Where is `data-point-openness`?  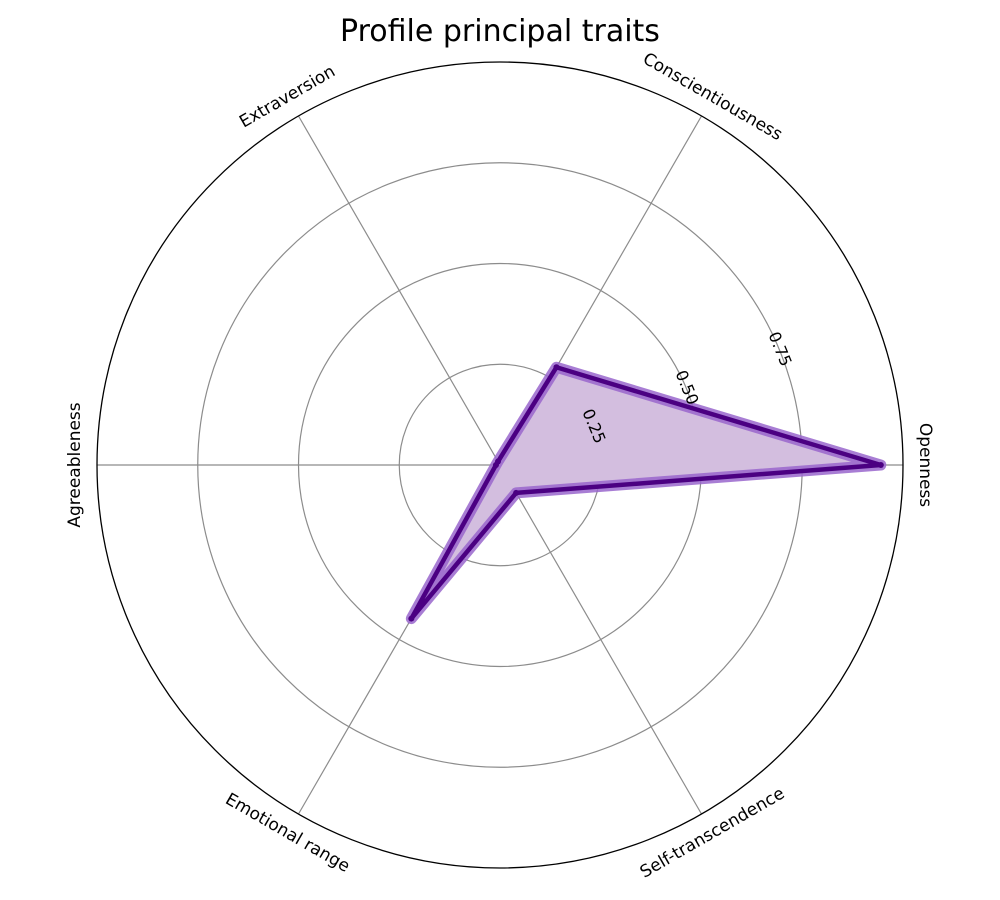 data-point-openness is located at coordinates (880, 465).